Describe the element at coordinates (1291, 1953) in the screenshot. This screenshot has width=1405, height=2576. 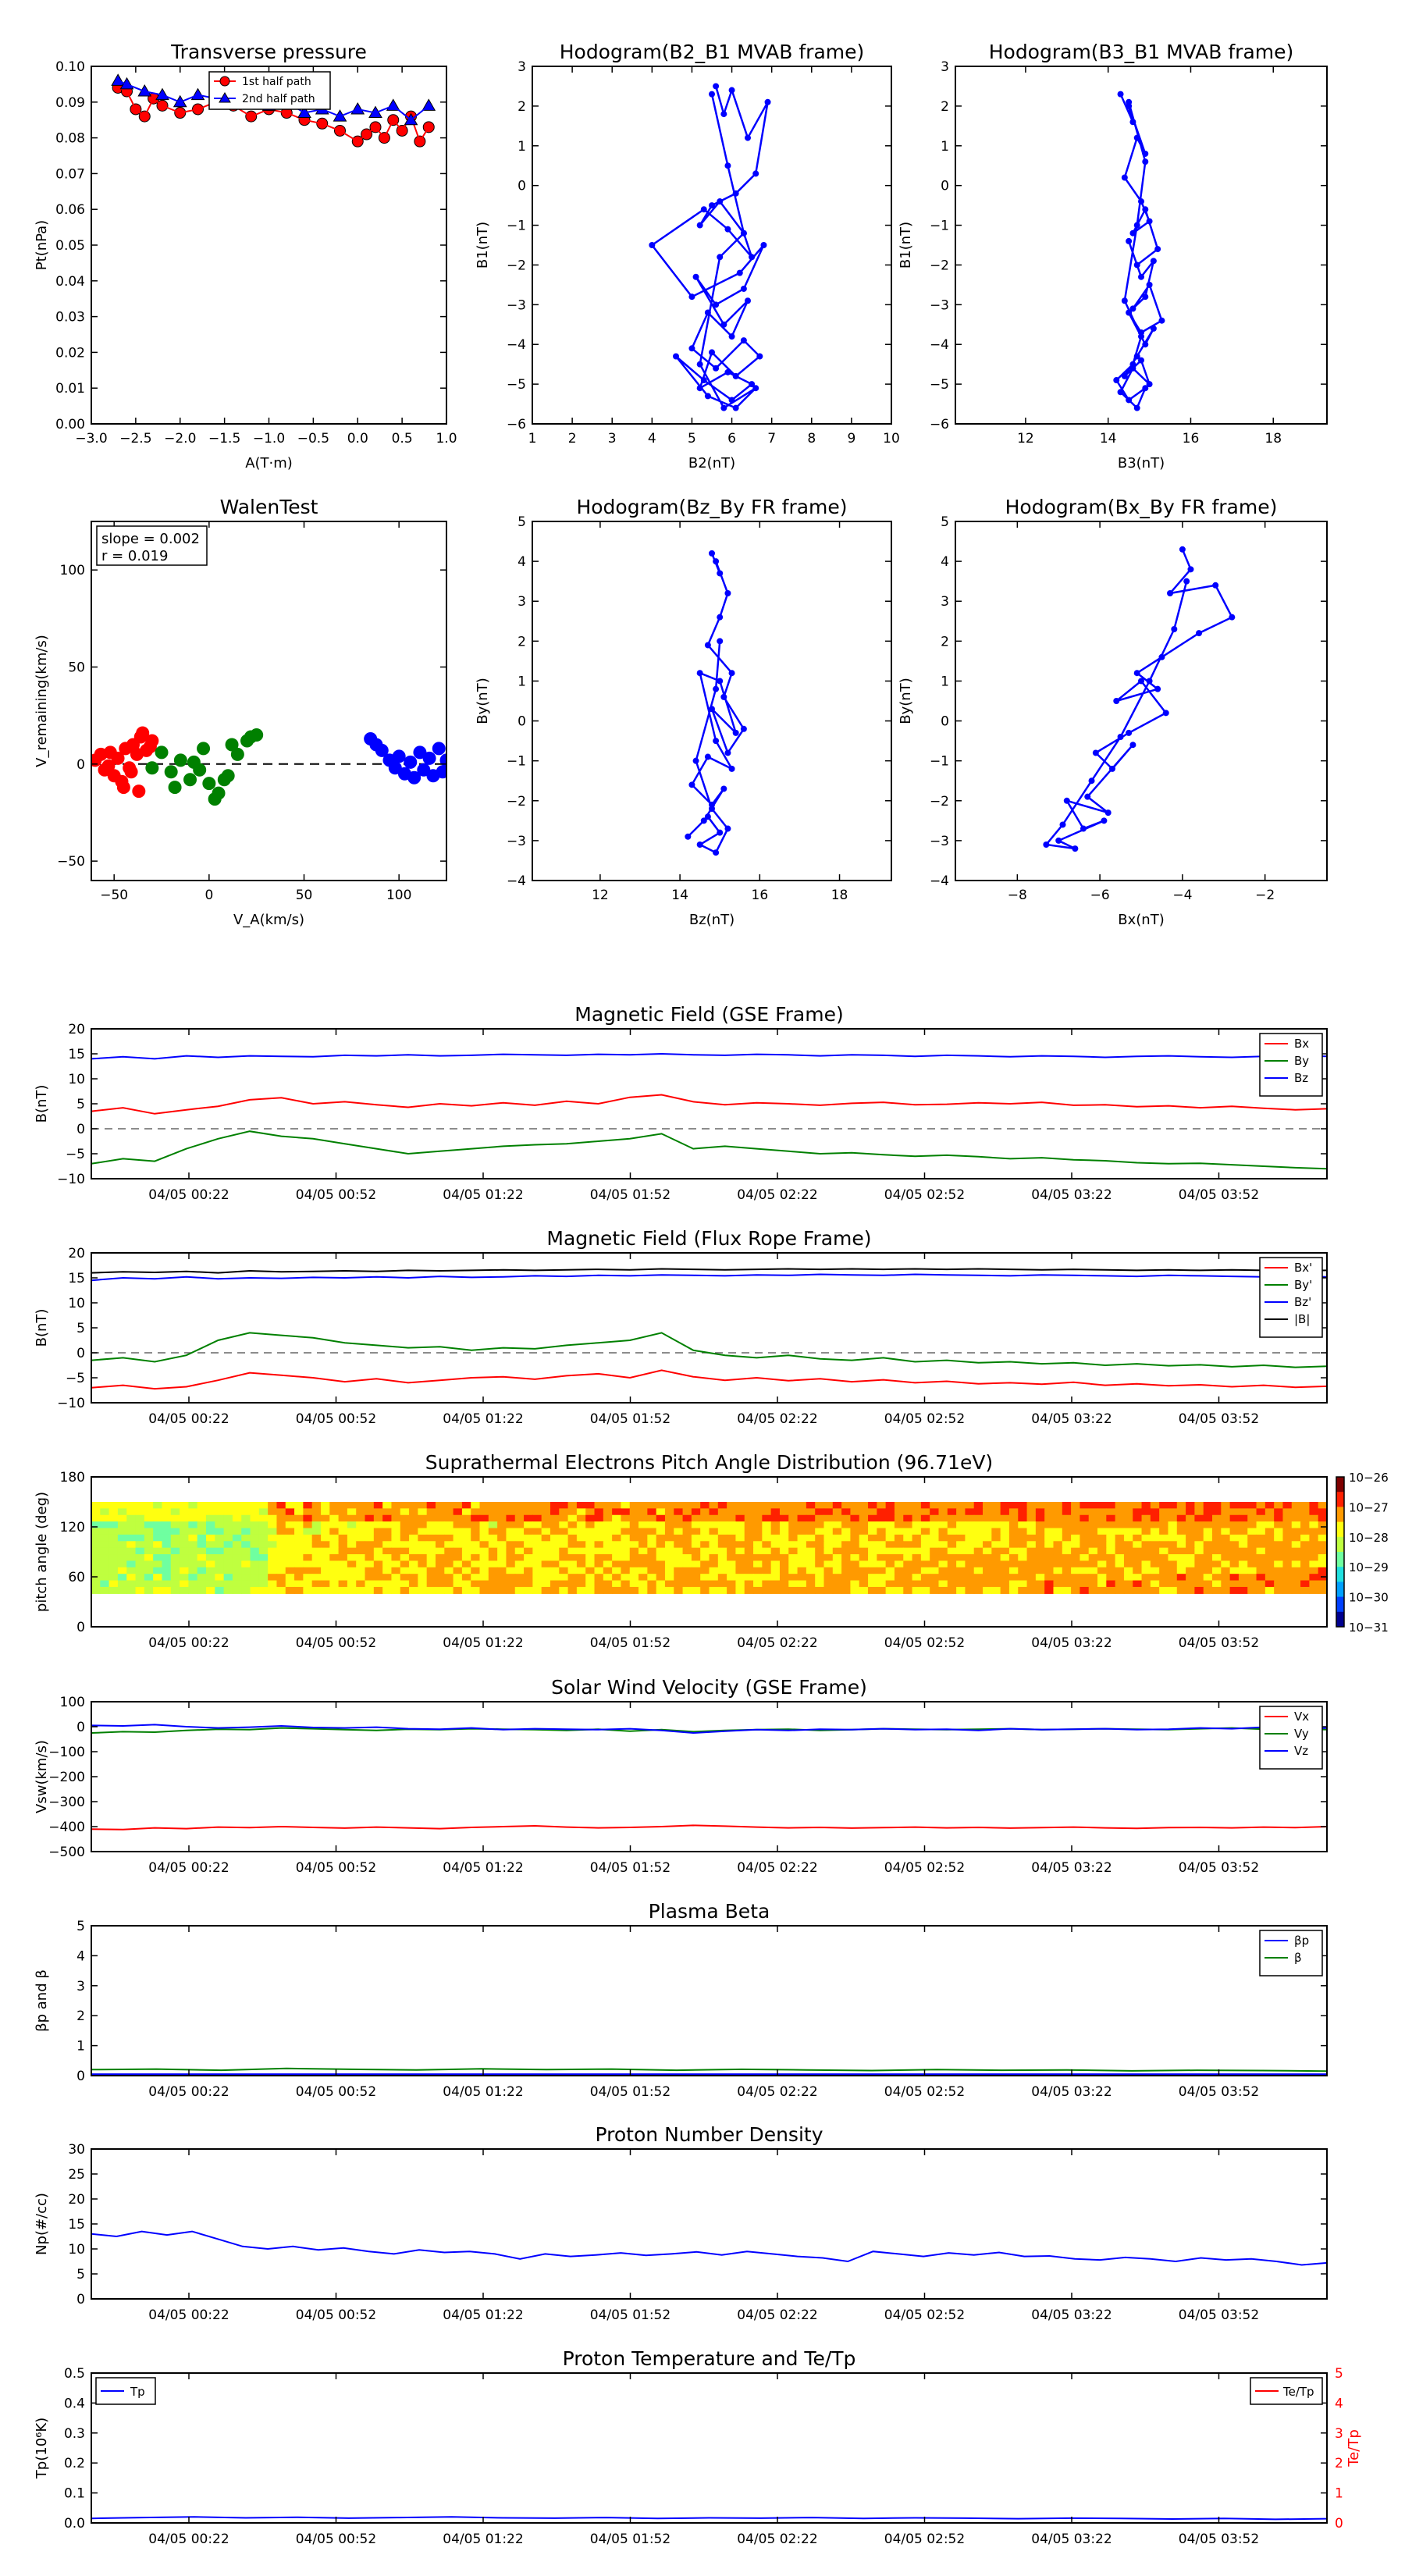
I see `legend-box` at that location.